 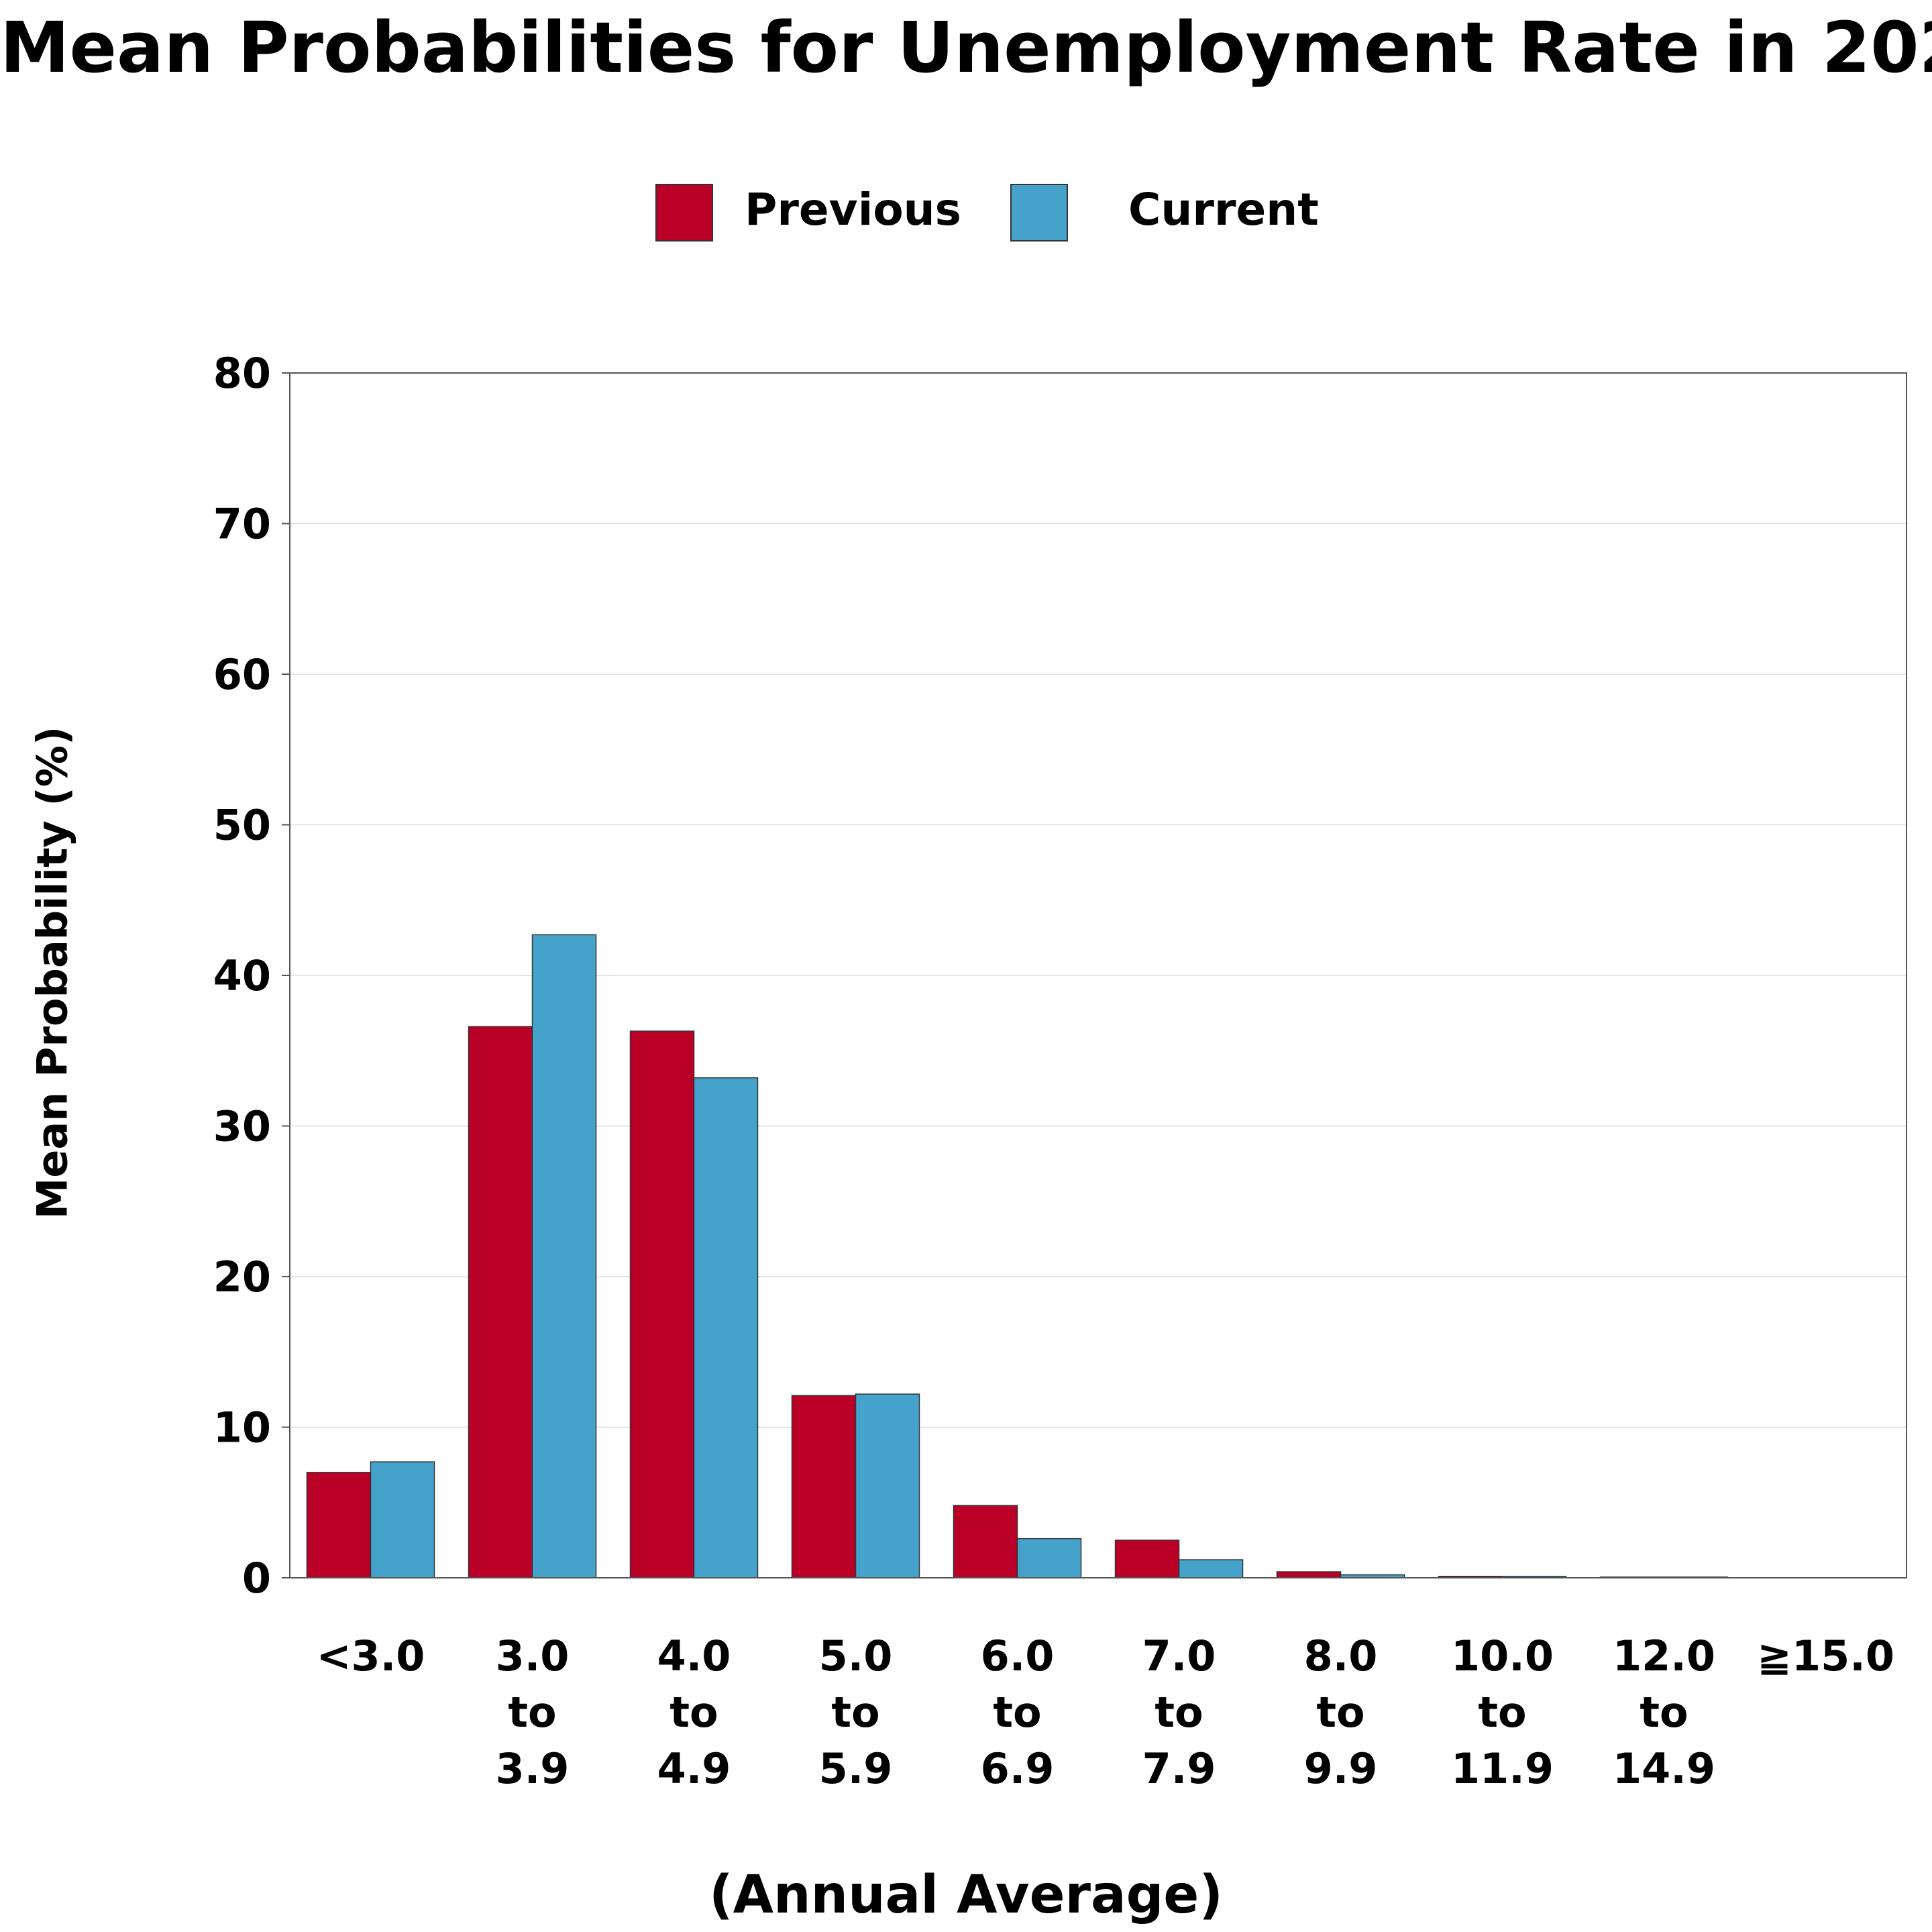 I want to click on y-tick-label: 0, so click(x=256, y=1578).